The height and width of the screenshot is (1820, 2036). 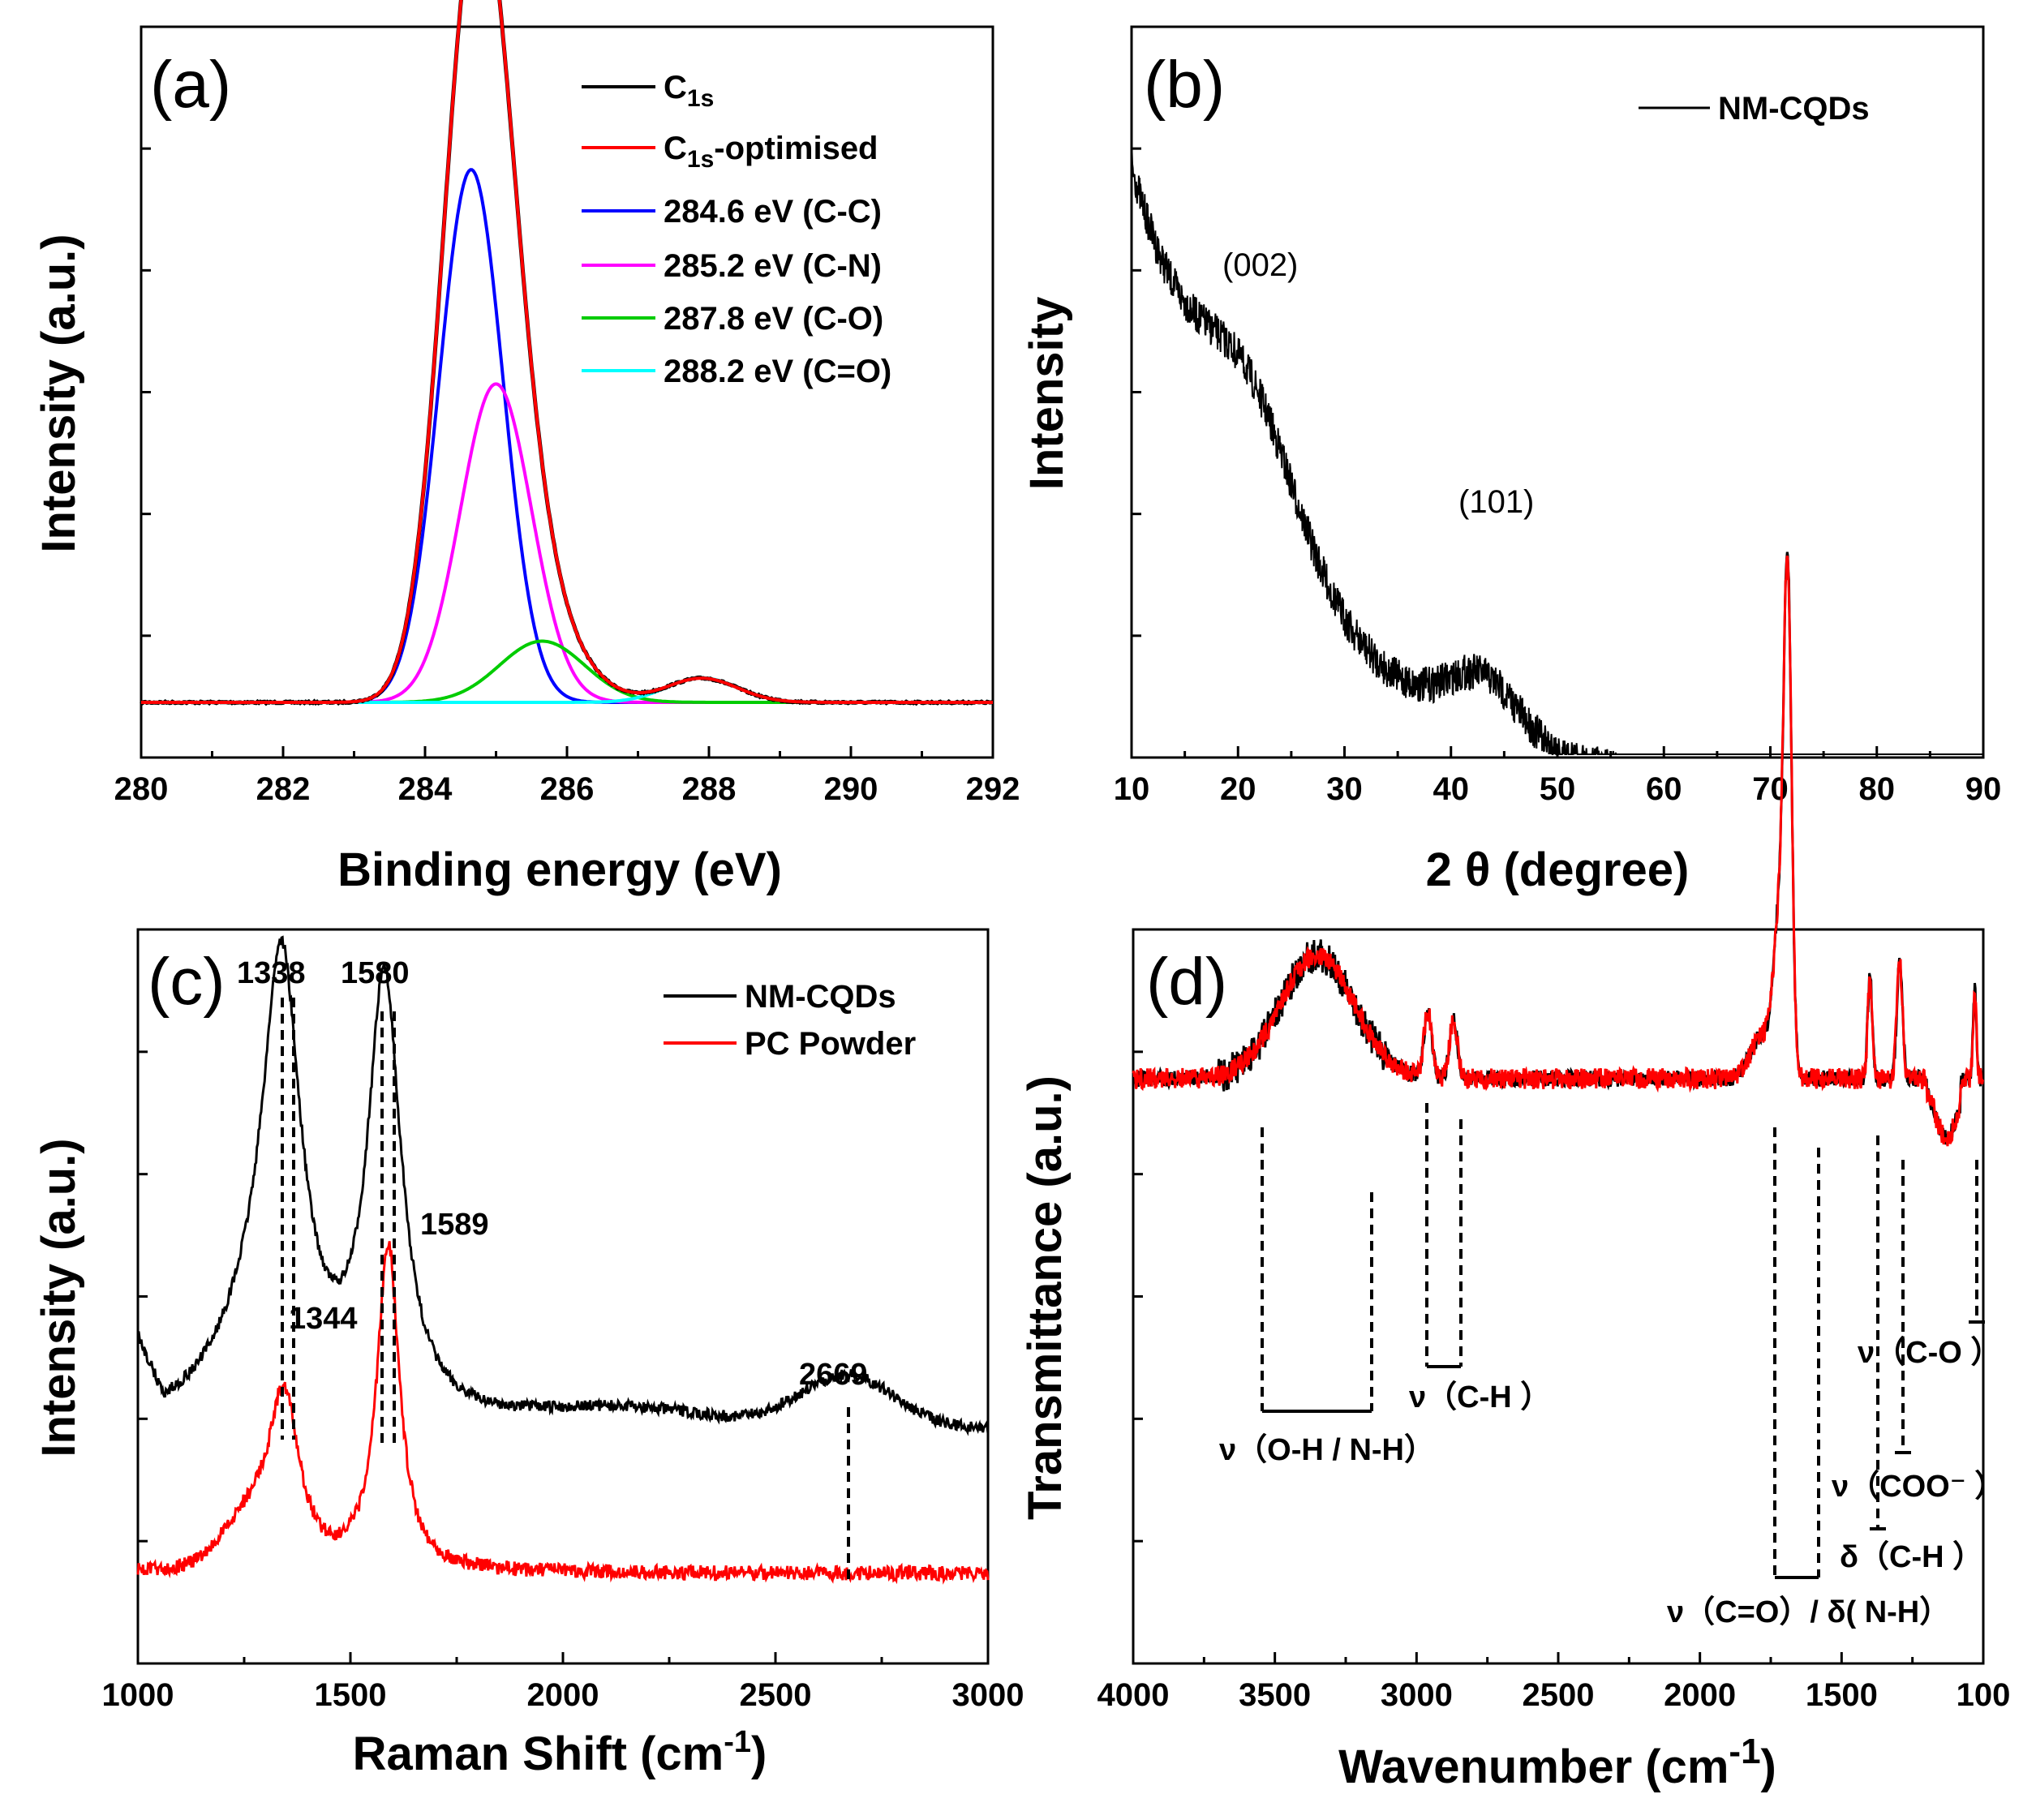 I want to click on panel-d-xlabel: Wavenumber (cm-1), so click(x=1557, y=1763).